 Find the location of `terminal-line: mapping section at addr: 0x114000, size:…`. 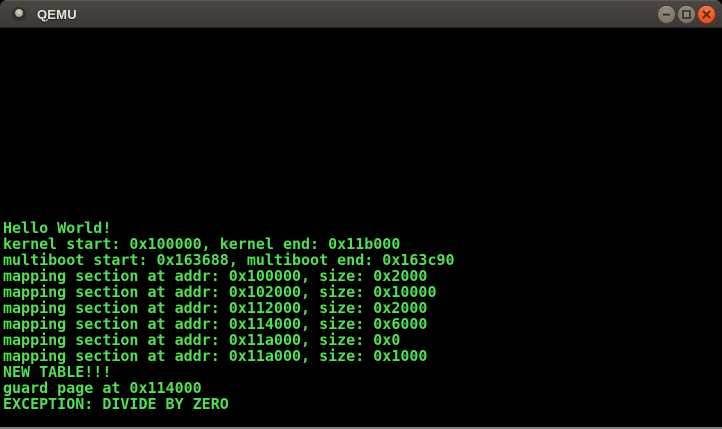

terminal-line: mapping section at addr: 0x114000, size:… is located at coordinates (215, 324).